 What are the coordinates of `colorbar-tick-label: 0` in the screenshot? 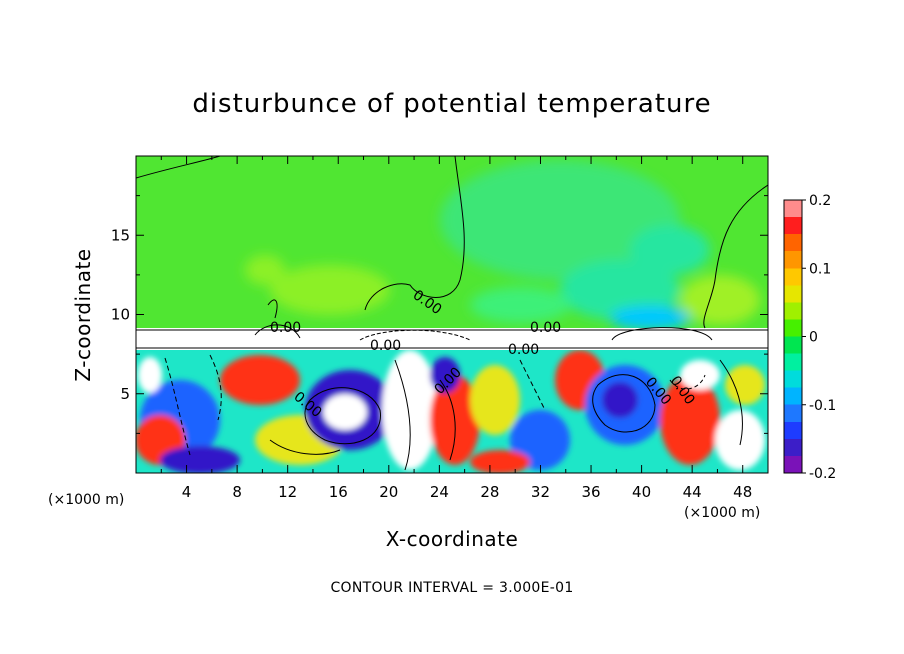 It's located at (813, 338).